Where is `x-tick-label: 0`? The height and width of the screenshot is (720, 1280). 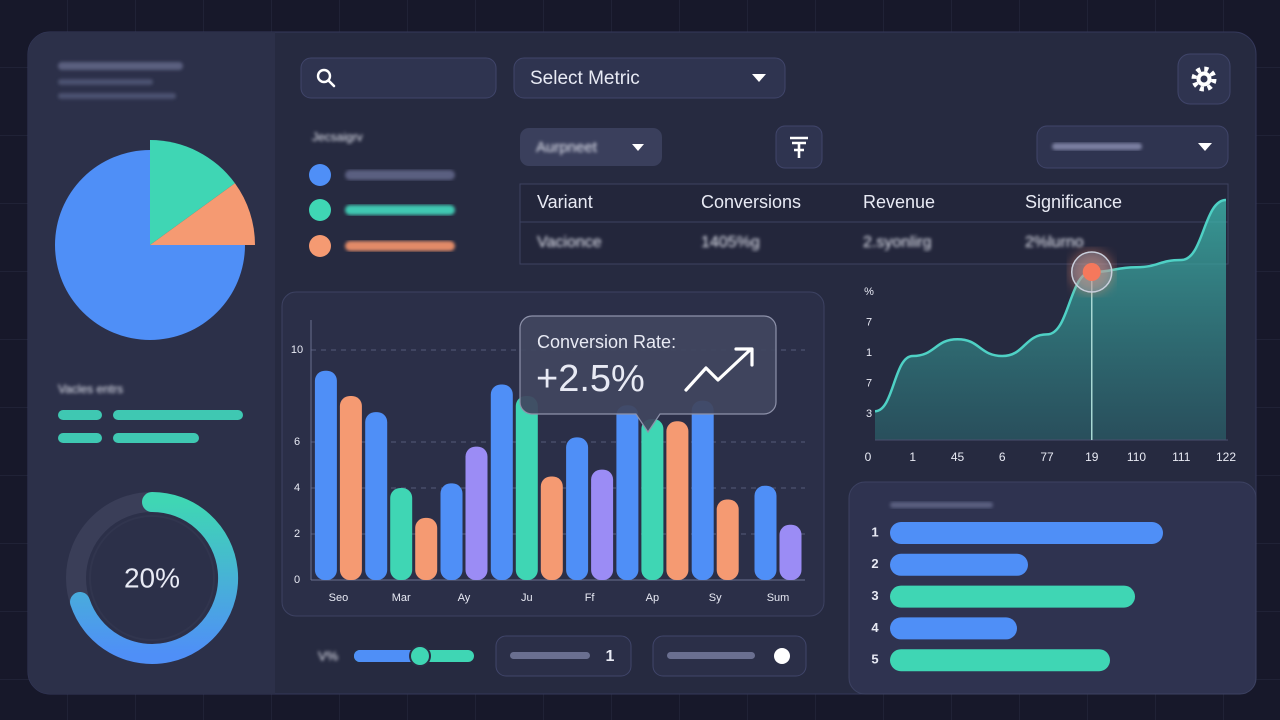
x-tick-label: 0 is located at coordinates (868, 457).